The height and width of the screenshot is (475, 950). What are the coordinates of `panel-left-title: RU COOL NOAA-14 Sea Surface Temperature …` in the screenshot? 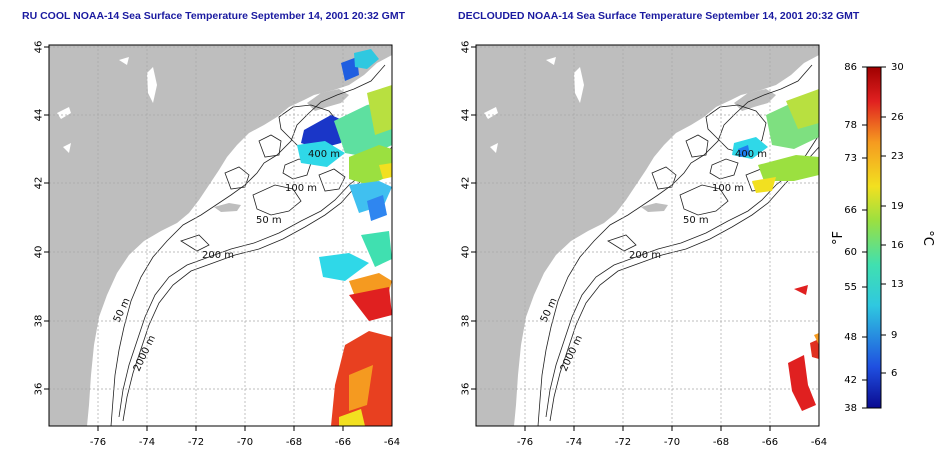 It's located at (214, 16).